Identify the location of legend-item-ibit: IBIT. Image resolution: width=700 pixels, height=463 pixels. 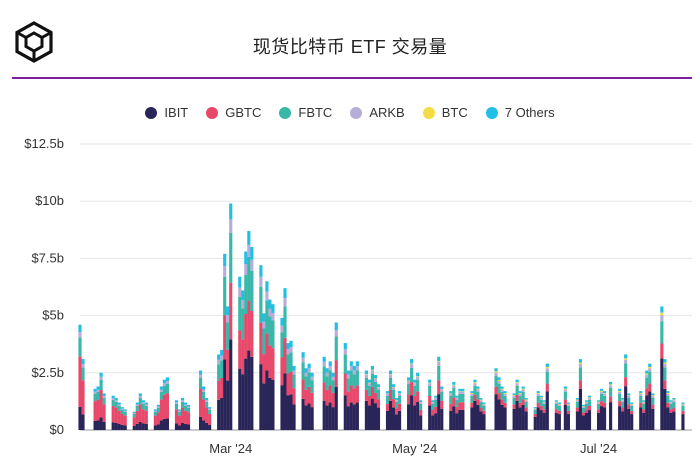
(166, 112).